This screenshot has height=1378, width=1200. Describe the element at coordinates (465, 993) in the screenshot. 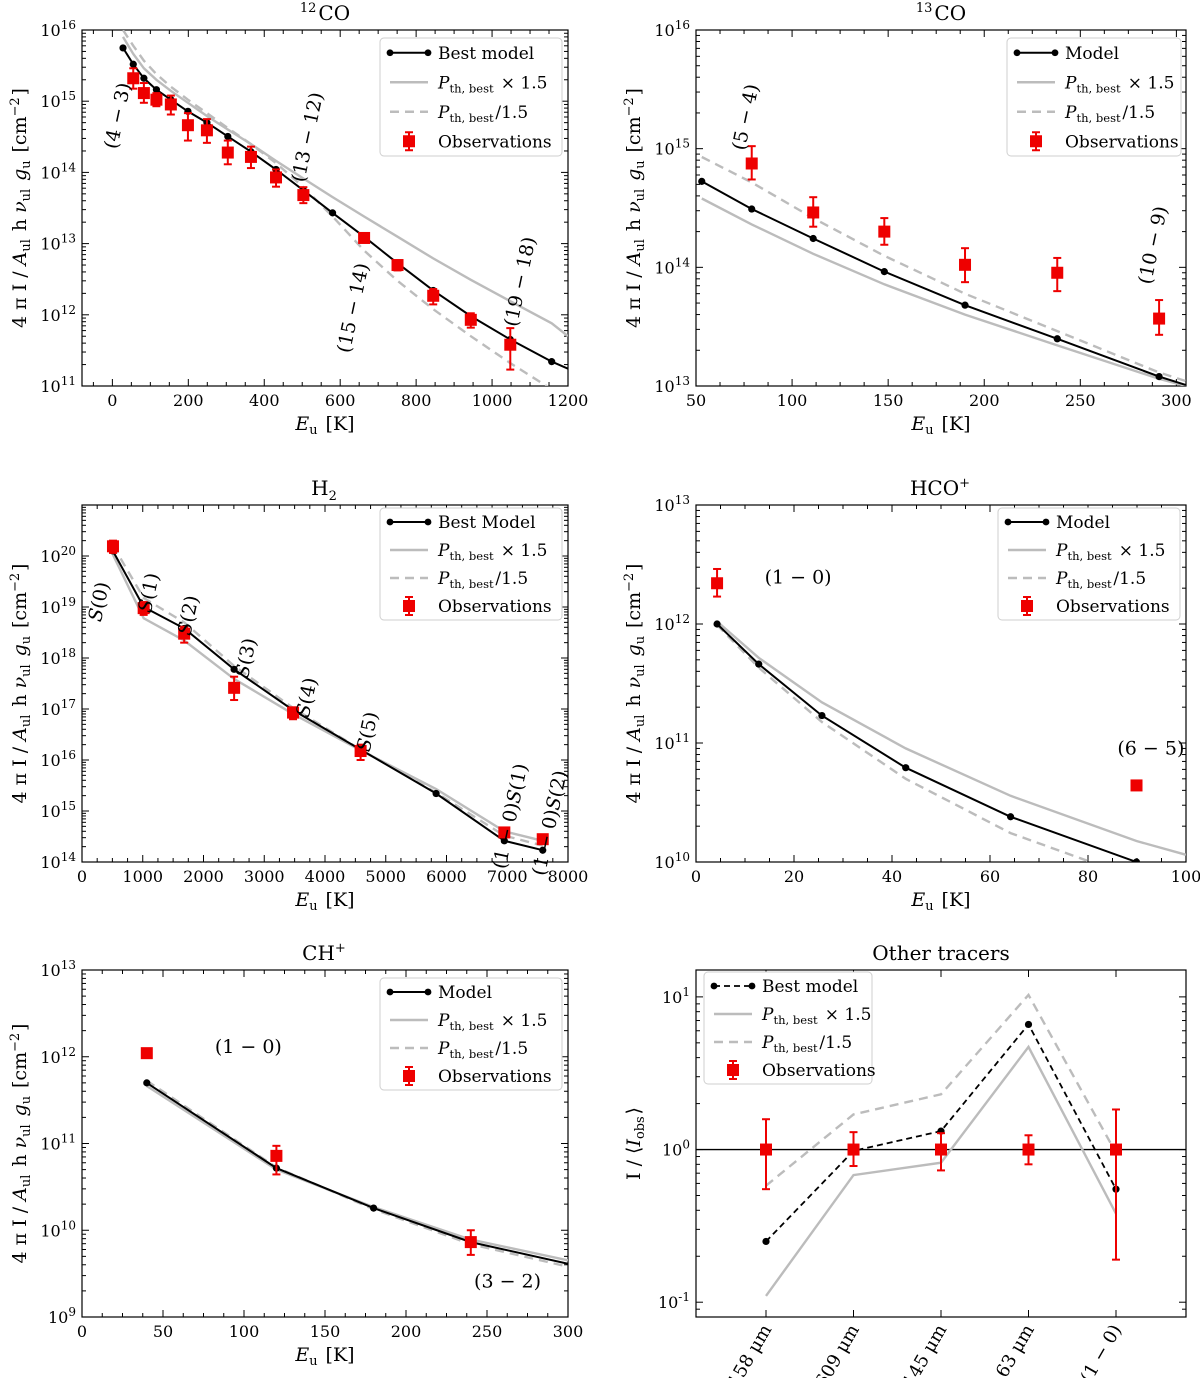

I see `legend-label: Model` at that location.